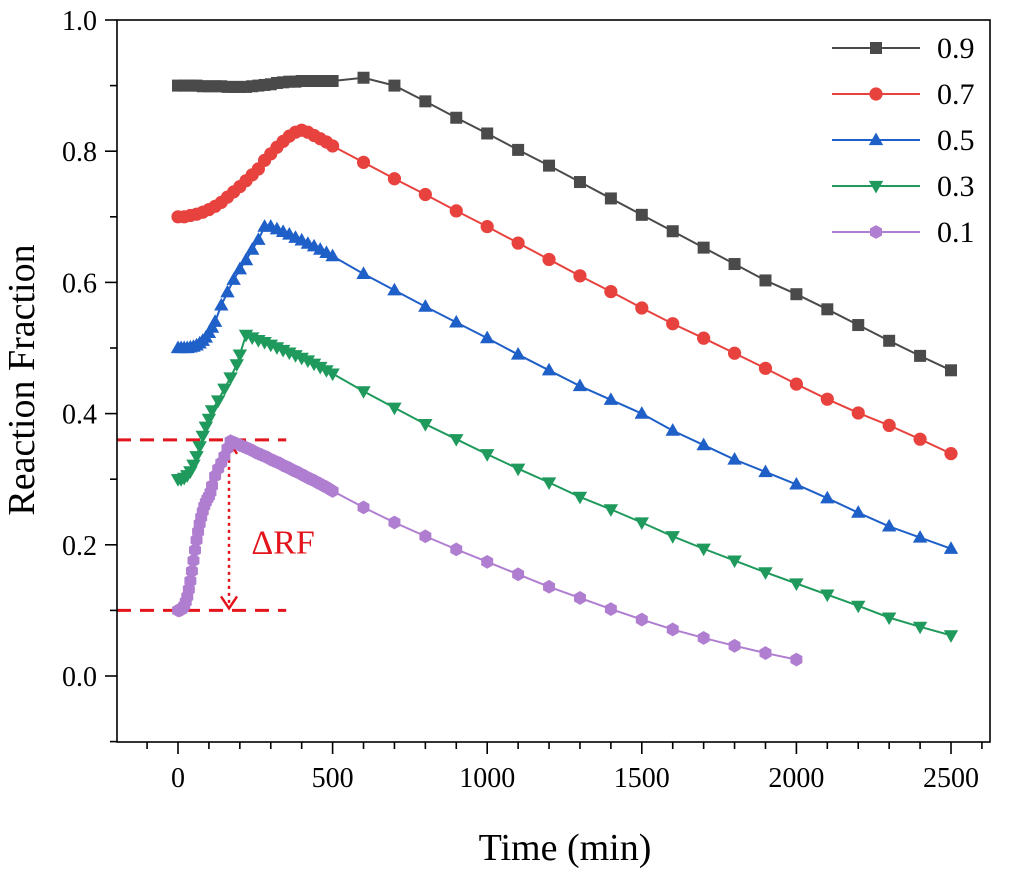 Image resolution: width=1019 pixels, height=872 pixels. What do you see at coordinates (229, 603) in the screenshot?
I see `delta-arrow-head-bottom` at bounding box center [229, 603].